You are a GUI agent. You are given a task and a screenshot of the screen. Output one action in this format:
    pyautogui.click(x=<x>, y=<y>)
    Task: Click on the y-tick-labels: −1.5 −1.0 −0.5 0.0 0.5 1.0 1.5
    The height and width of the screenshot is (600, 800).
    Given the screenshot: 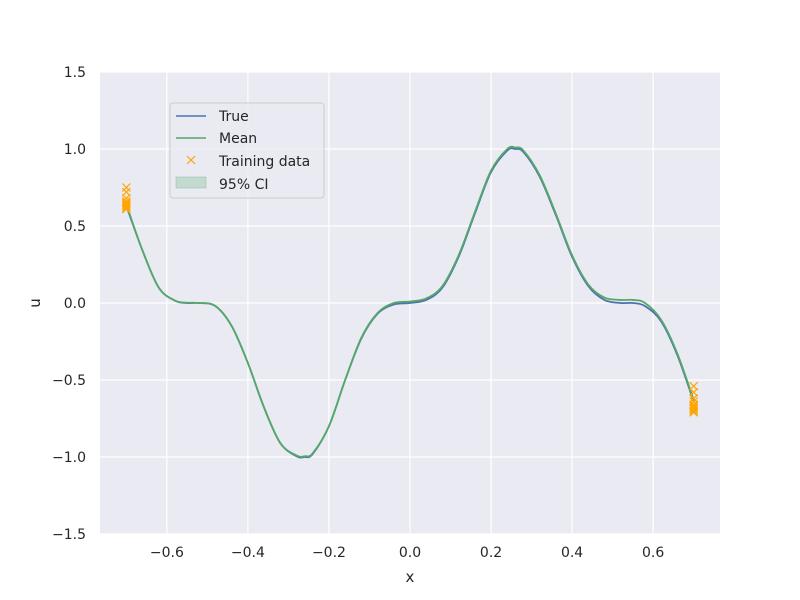 What is the action you would take?
    pyautogui.click(x=69, y=304)
    